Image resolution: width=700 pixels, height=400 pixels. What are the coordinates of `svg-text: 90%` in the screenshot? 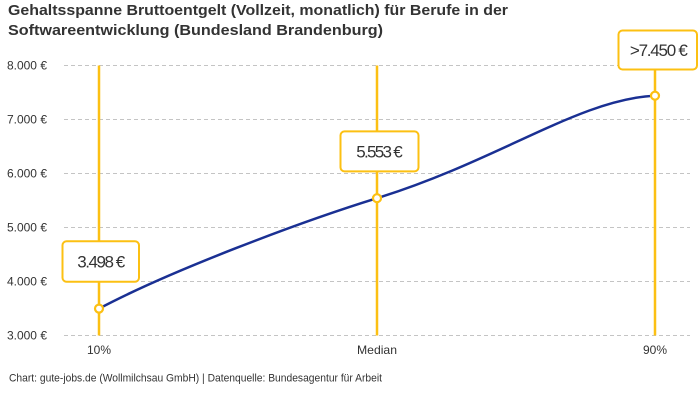 It's located at (655, 350).